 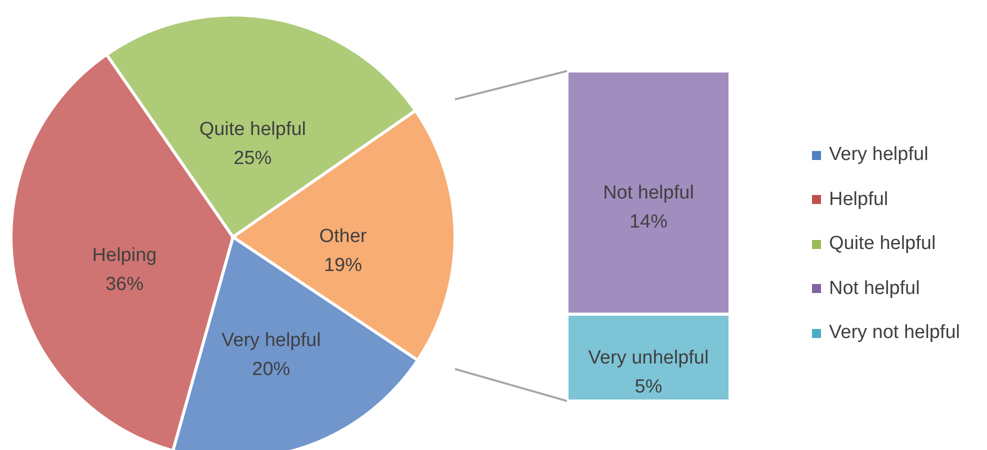 I want to click on data-label: 25%, so click(x=253, y=158).